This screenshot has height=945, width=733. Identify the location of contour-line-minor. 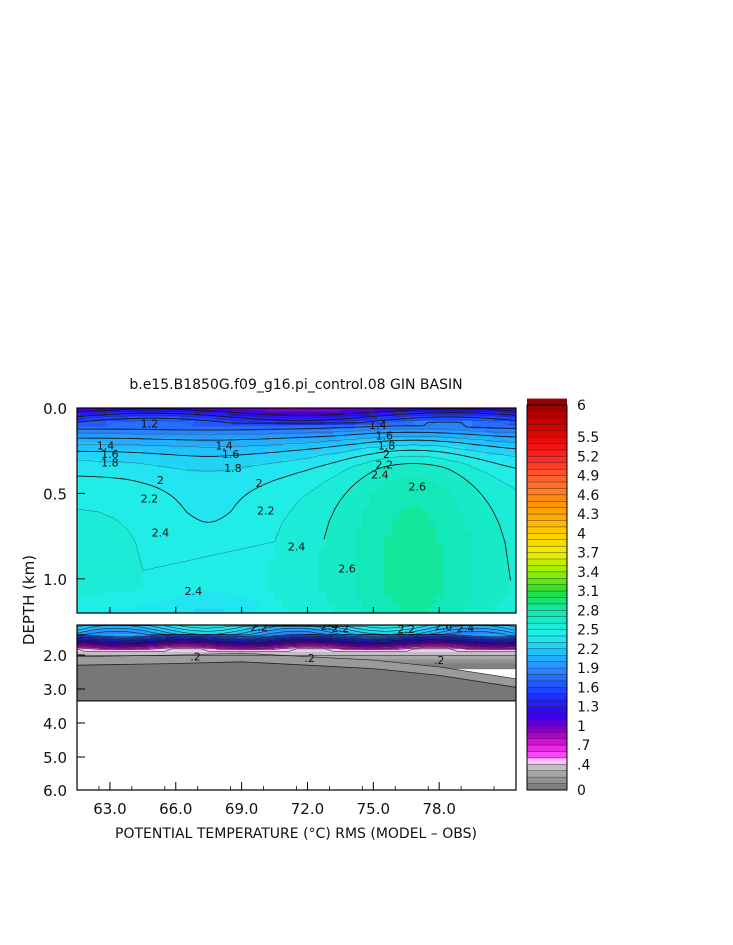
(296, 458).